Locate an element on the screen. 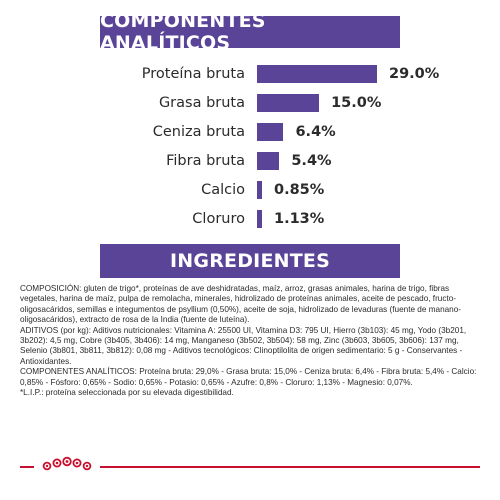  nutrient-name: Fibra bruta is located at coordinates (205, 161).